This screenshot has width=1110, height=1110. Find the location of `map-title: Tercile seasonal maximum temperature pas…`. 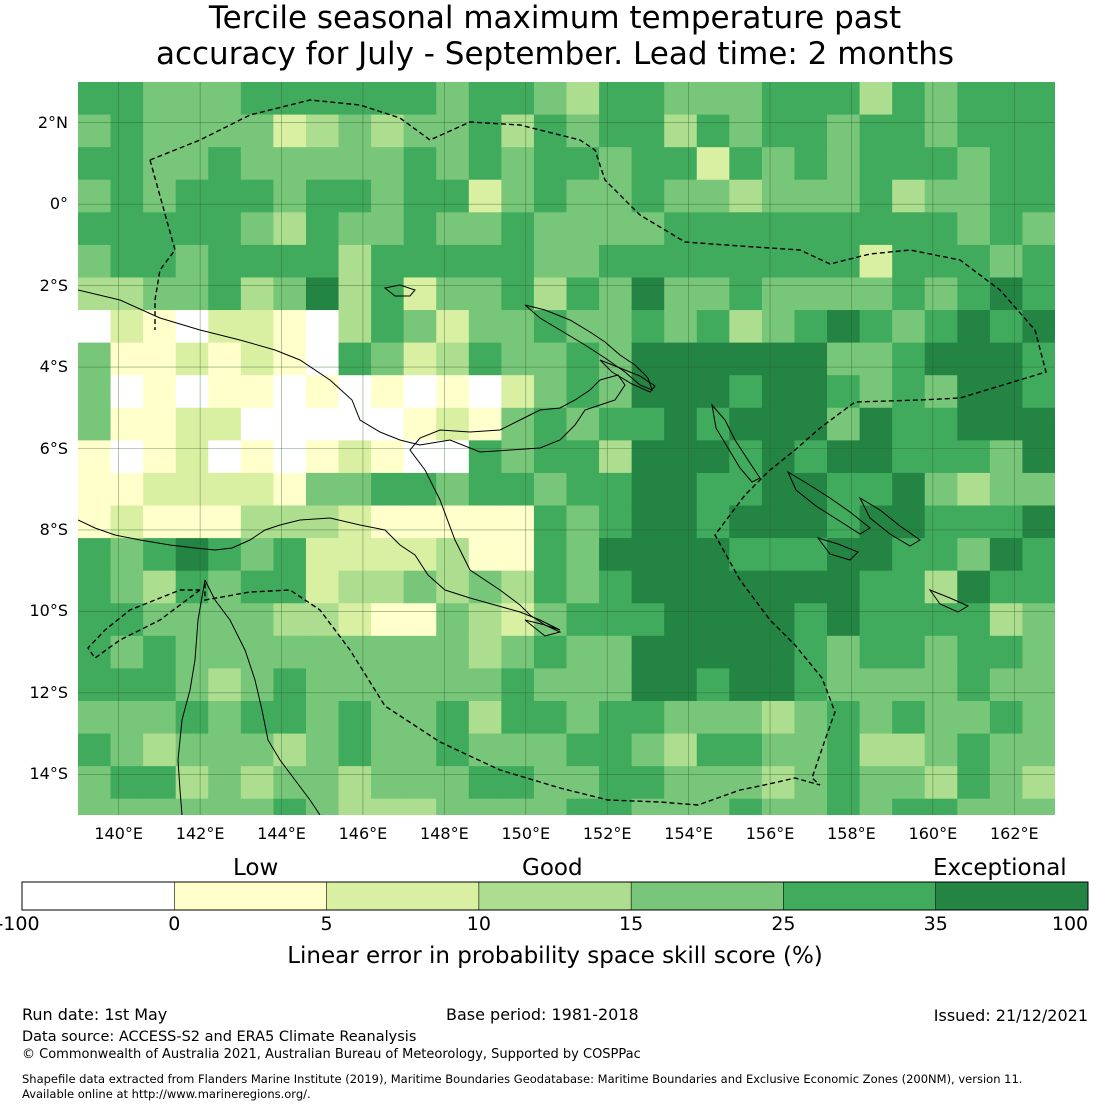

map-title: Tercile seasonal maximum temperature pas… is located at coordinates (555, 36).